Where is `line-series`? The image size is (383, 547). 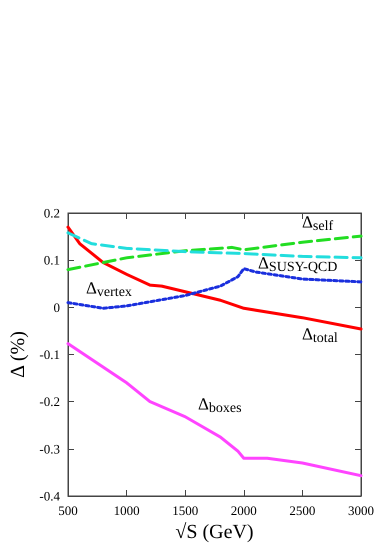 line-series is located at coordinates (214, 253).